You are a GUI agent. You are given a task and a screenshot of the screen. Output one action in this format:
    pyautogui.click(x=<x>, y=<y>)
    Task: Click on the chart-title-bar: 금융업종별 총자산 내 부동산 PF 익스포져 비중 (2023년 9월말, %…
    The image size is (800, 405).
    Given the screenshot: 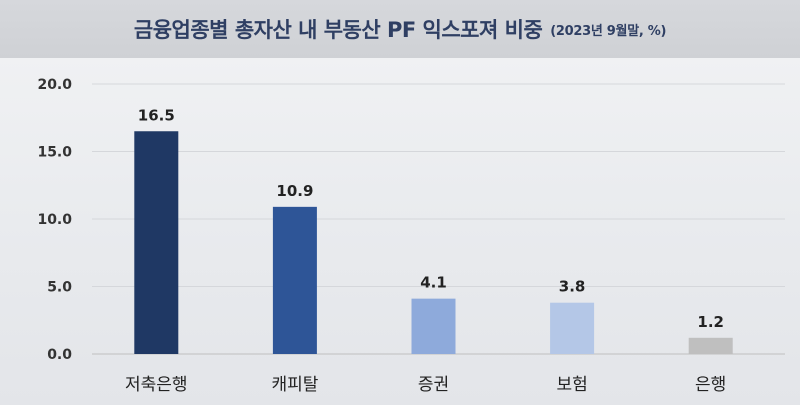 What is the action you would take?
    pyautogui.click(x=400, y=29)
    